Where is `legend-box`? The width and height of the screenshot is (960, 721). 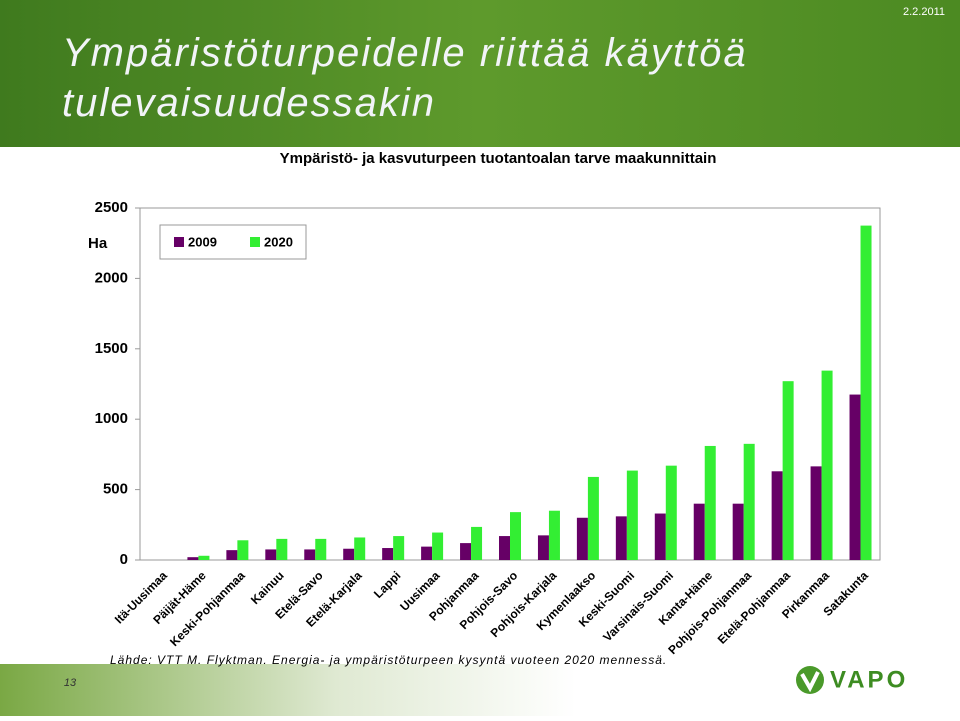 legend-box is located at coordinates (233, 242).